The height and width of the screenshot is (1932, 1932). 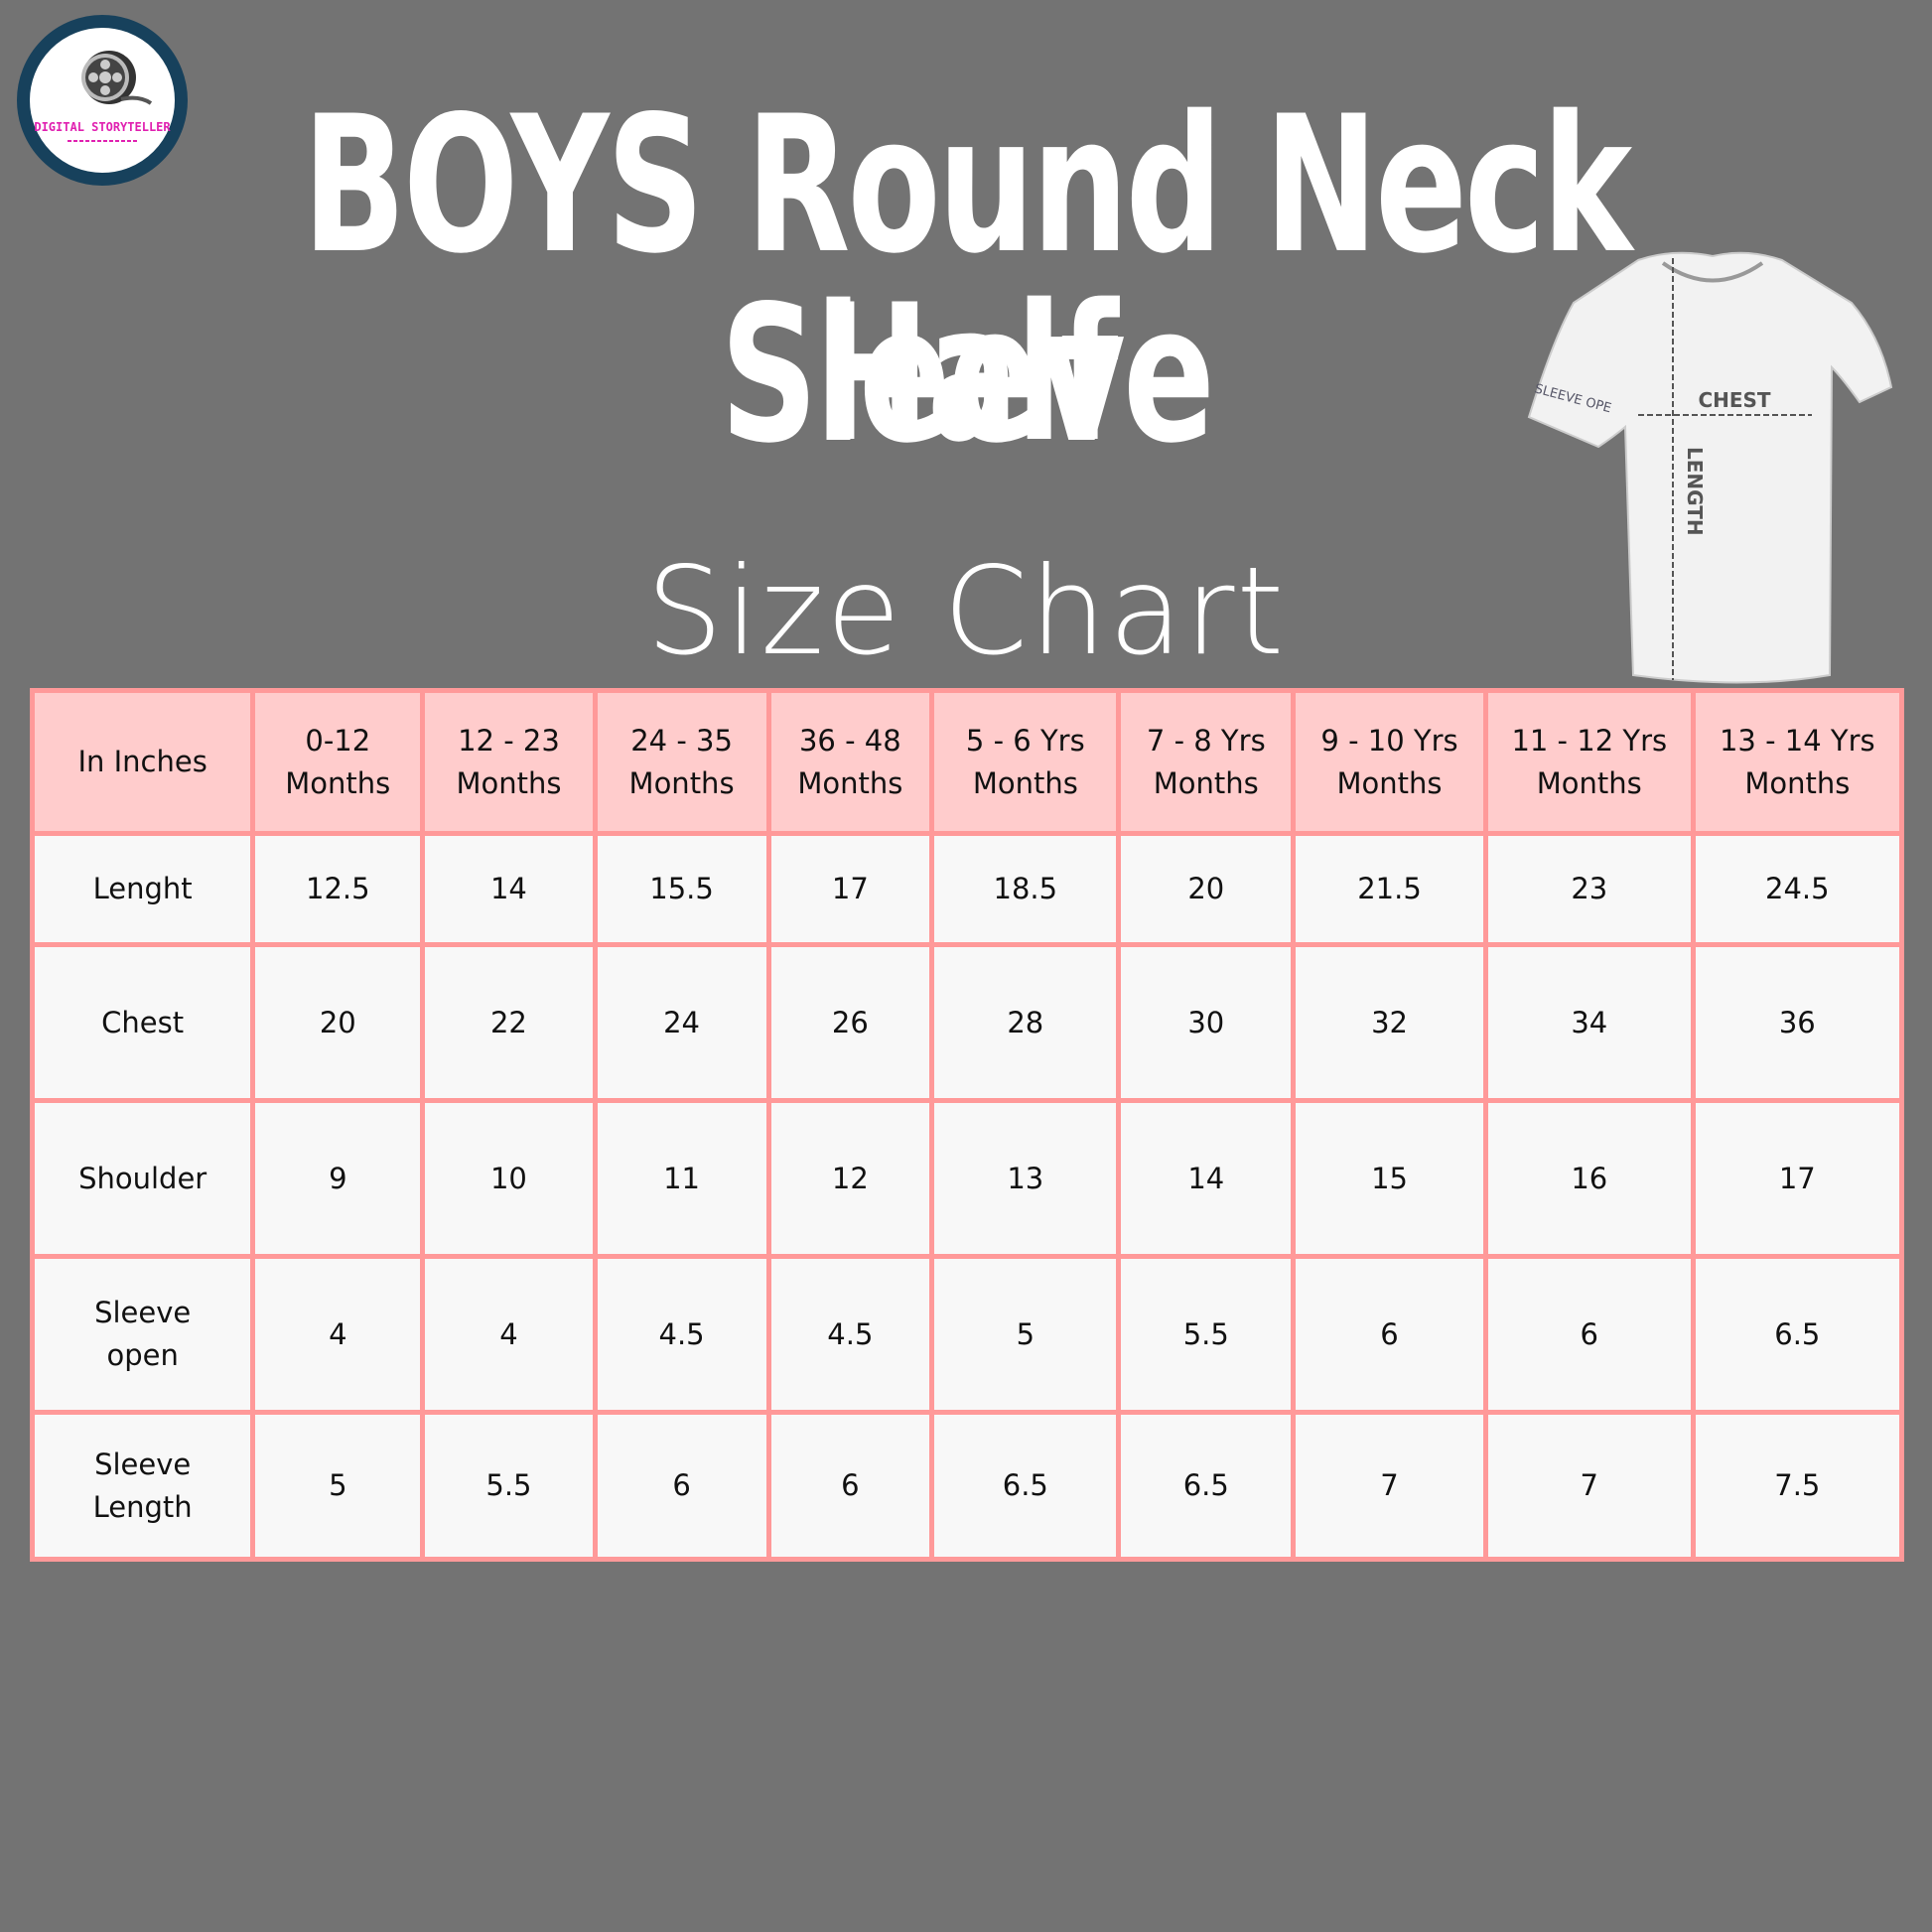 I want to click on table-cell: 10, so click(x=509, y=1178).